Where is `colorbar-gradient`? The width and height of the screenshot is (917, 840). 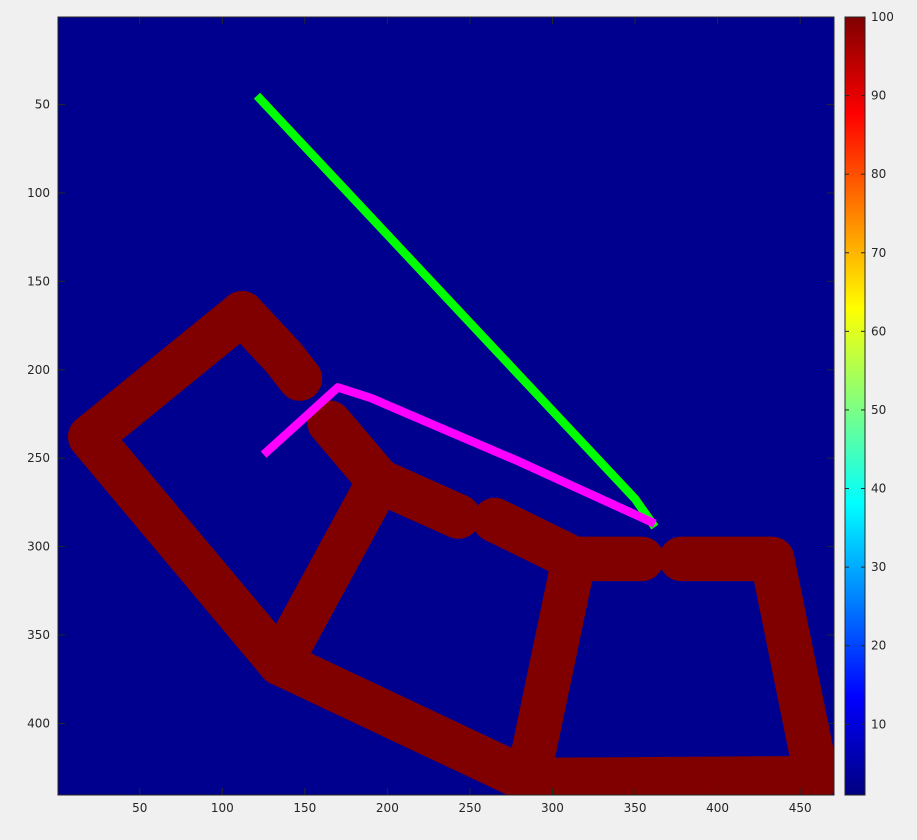 colorbar-gradient is located at coordinates (855, 406).